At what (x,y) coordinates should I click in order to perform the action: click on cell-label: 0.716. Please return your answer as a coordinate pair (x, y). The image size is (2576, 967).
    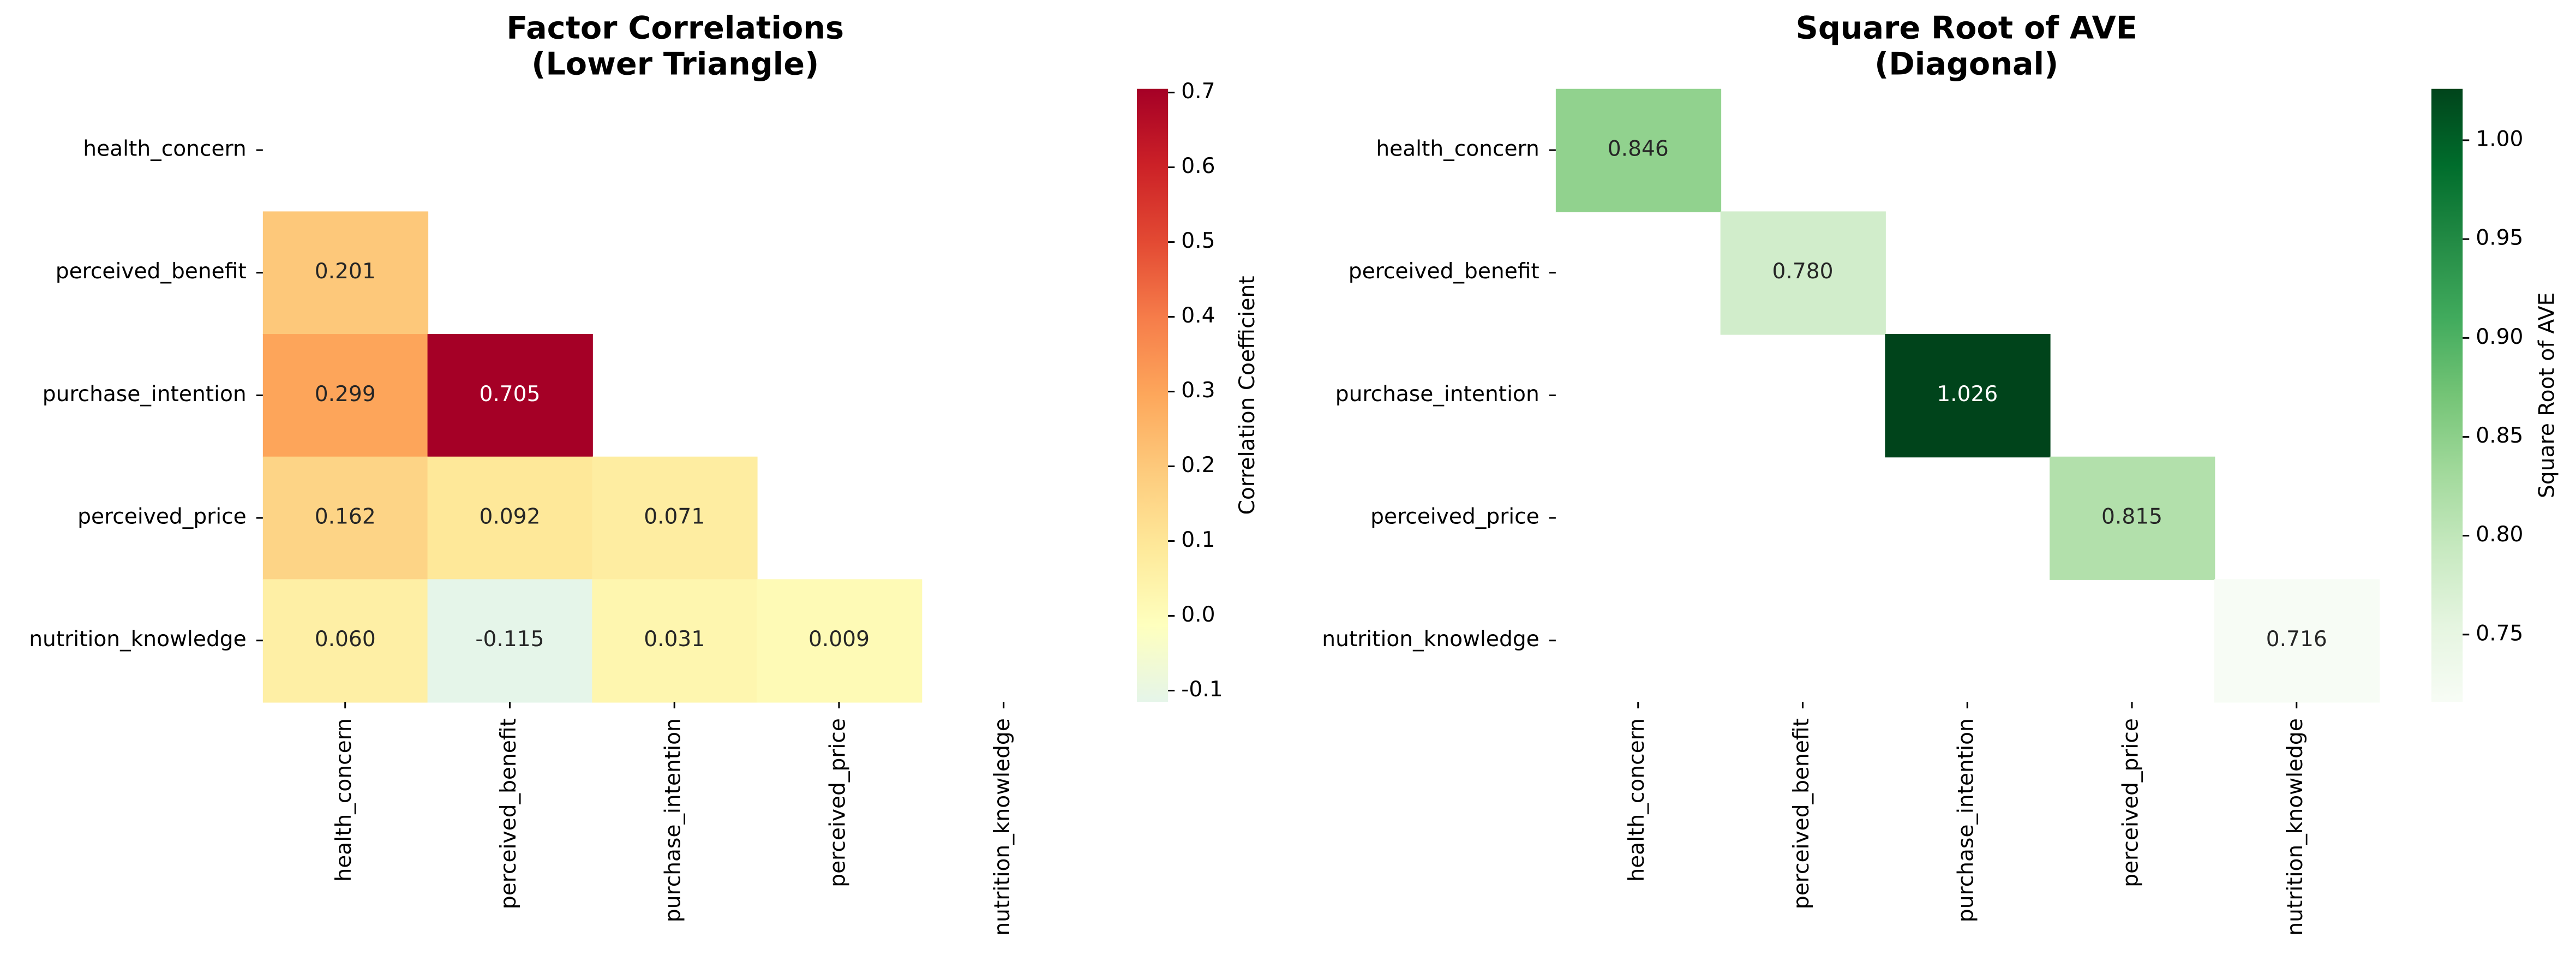
    Looking at the image, I should click on (2297, 640).